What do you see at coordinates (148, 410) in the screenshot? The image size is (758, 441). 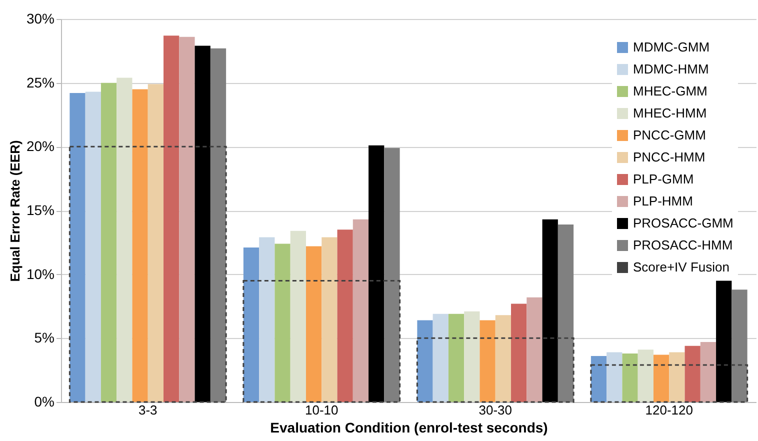 I see `x-tick-label: 3-3` at bounding box center [148, 410].